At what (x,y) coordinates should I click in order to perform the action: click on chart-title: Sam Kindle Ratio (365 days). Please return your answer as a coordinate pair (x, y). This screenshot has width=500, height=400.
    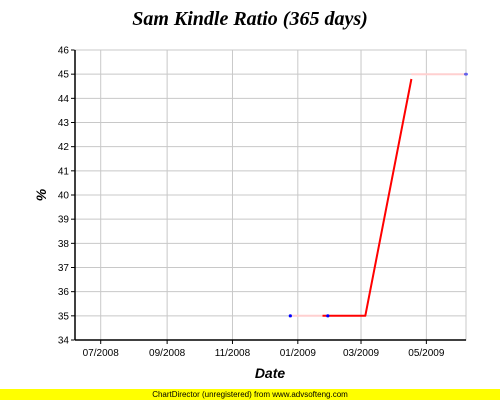
    Looking at the image, I should click on (250, 19).